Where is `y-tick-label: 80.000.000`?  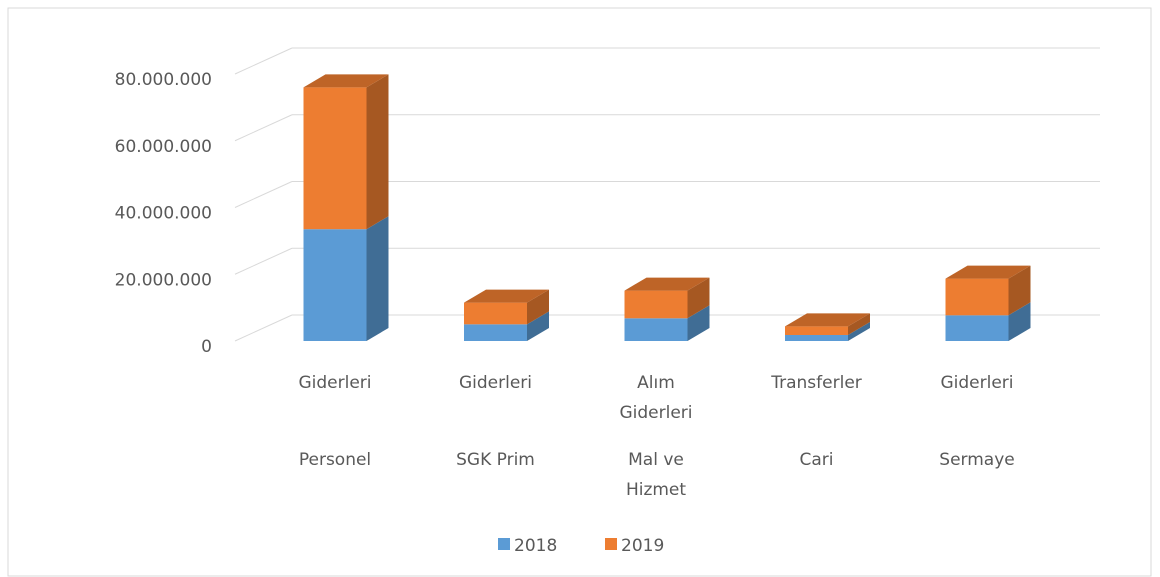 y-tick-label: 80.000.000 is located at coordinates (163, 80).